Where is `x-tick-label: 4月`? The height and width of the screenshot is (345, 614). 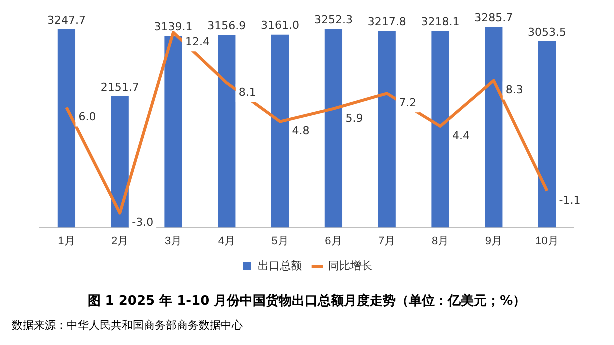
x-tick-label: 4月 is located at coordinates (227, 241).